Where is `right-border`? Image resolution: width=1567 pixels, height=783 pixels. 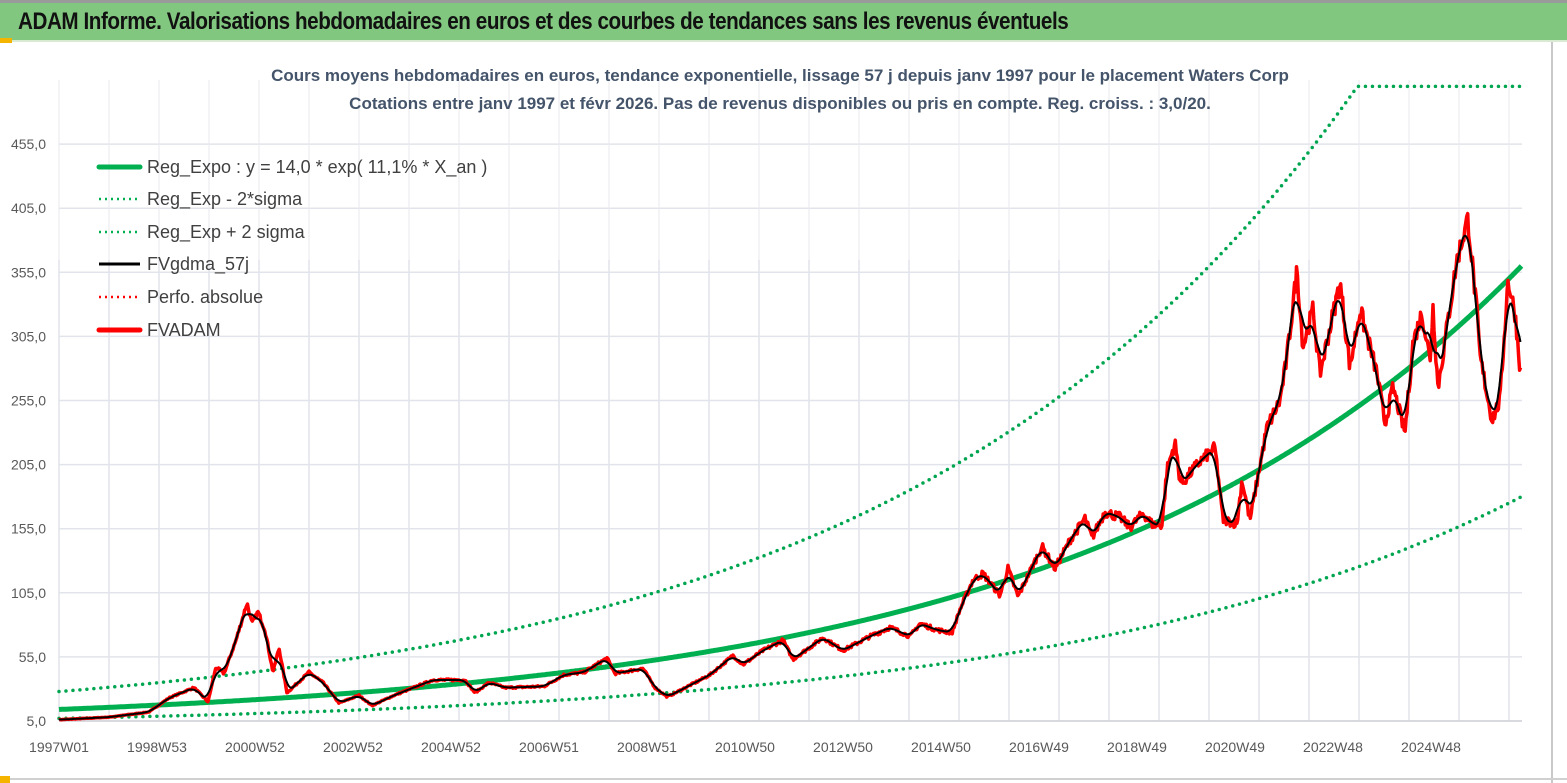 right-border is located at coordinates (1552, 412).